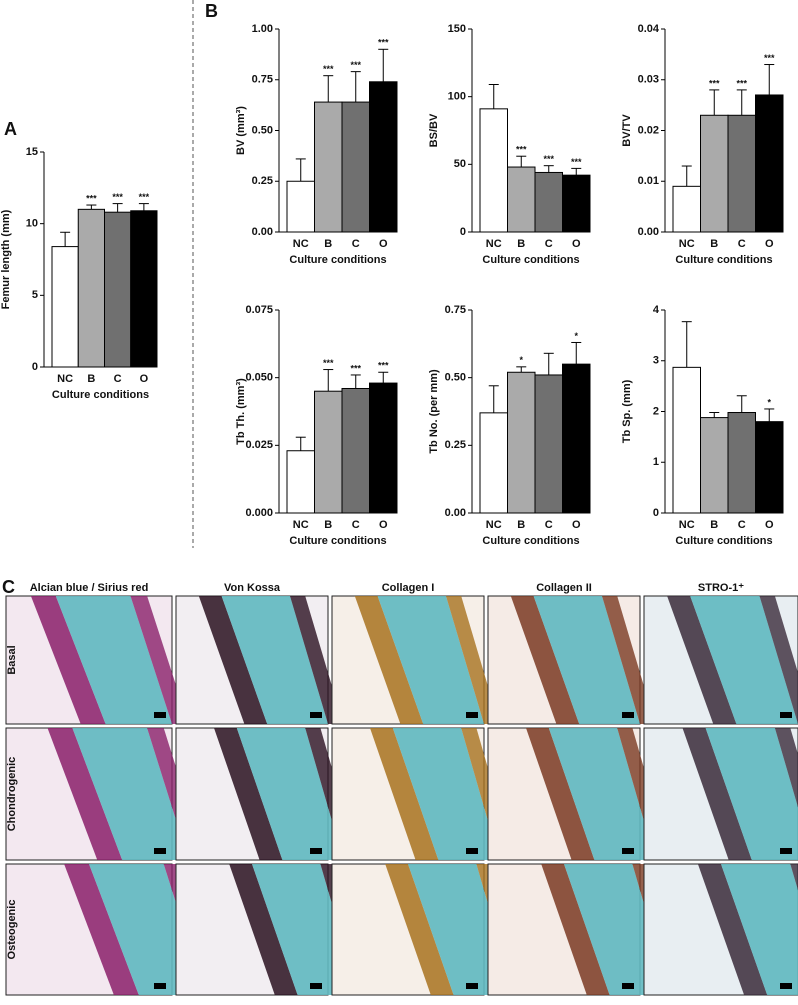 This screenshot has height=1005, width=798. I want to click on column-header: STRO-1⁺, so click(721, 588).